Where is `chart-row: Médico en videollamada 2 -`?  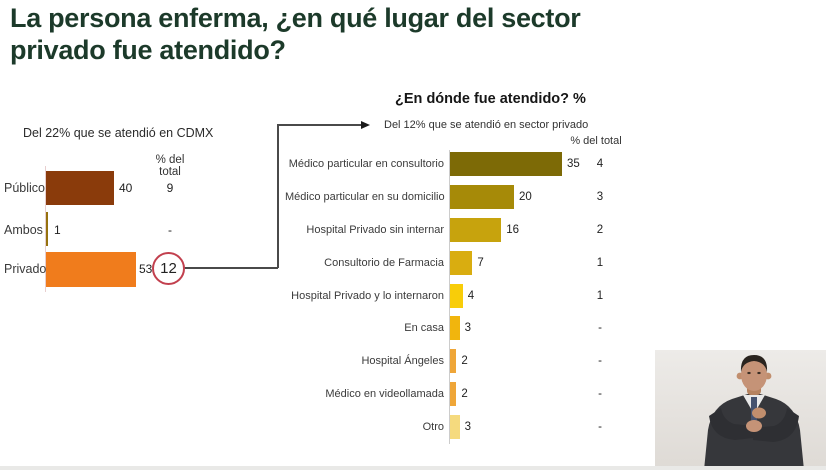
chart-row: Médico en videollamada 2 - is located at coordinates (465, 394).